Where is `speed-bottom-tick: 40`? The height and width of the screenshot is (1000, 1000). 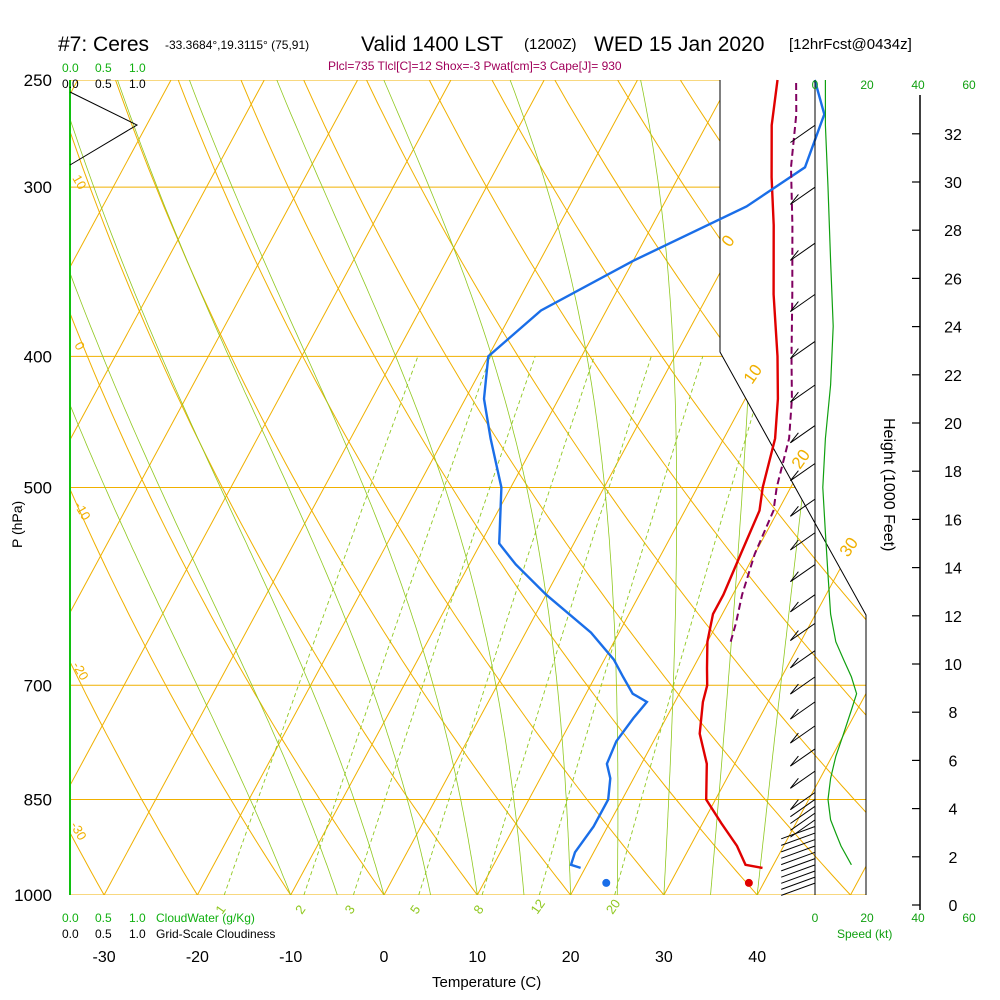
speed-bottom-tick: 40 is located at coordinates (918, 918).